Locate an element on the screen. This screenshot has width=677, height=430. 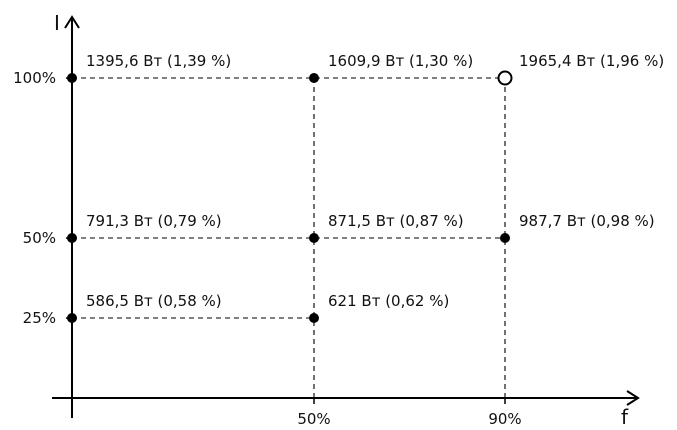
point-value-label: 586,5 Вт (0,58 %) is located at coordinates (154, 301).